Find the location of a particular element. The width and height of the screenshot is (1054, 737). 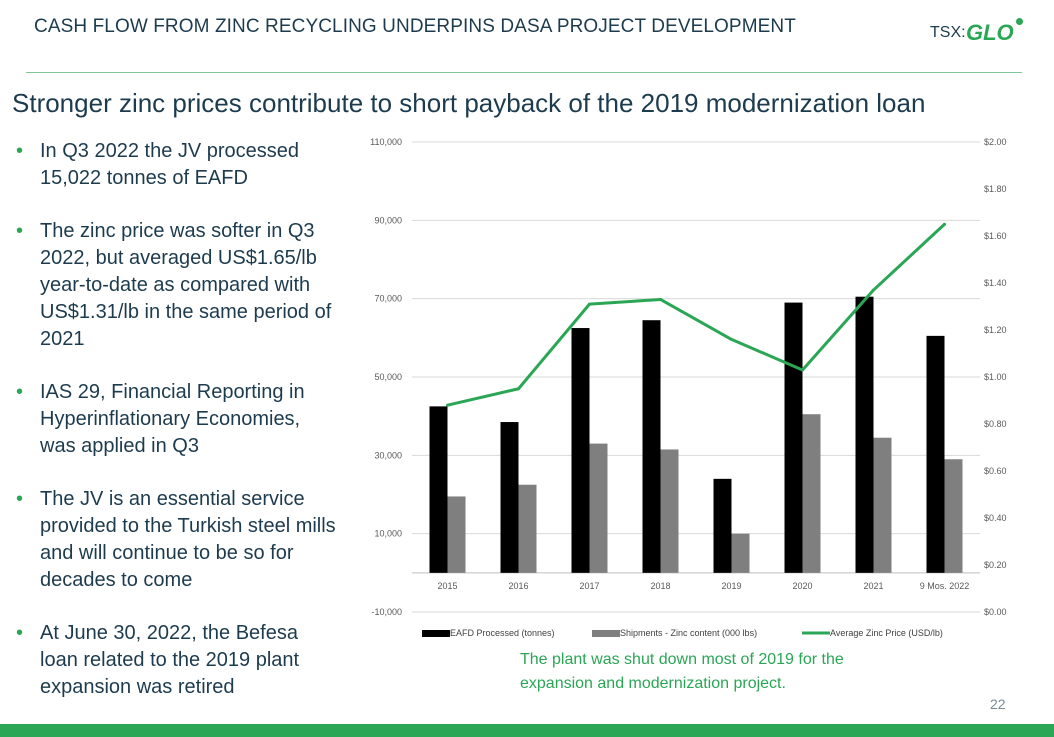

line-zinc-price is located at coordinates (696, 315).